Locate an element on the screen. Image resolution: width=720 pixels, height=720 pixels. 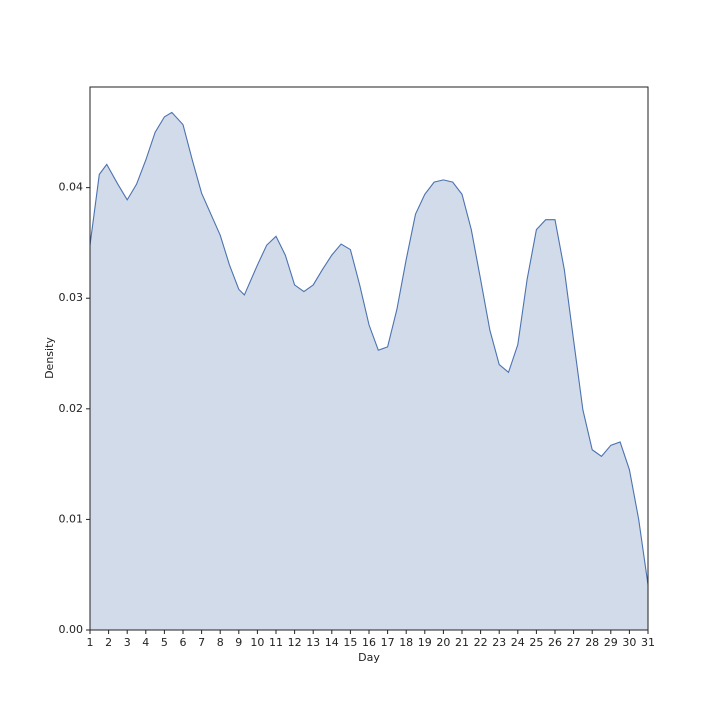
x-tick-label: 23 is located at coordinates (499, 642).